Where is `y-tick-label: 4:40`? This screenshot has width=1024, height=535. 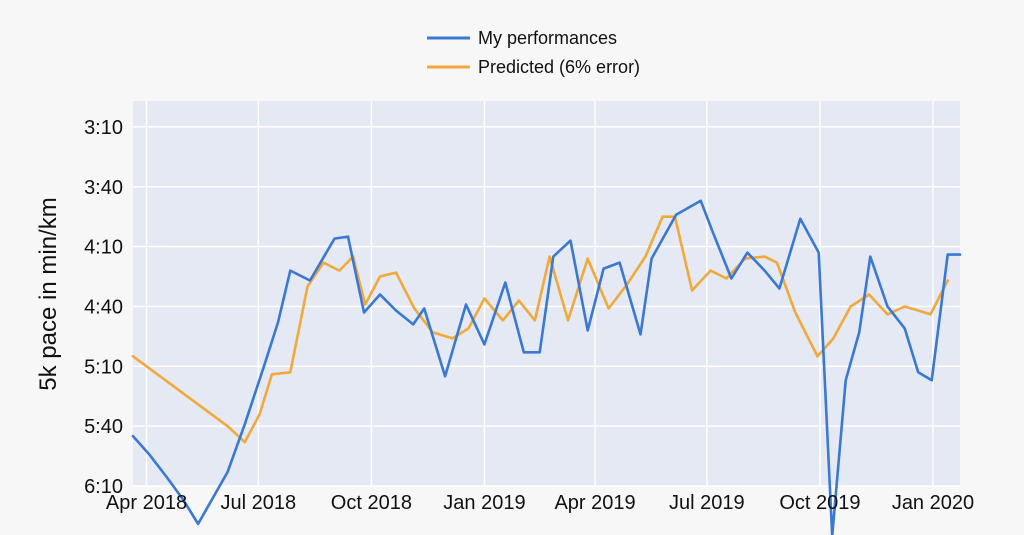 y-tick-label: 4:40 is located at coordinates (103, 307).